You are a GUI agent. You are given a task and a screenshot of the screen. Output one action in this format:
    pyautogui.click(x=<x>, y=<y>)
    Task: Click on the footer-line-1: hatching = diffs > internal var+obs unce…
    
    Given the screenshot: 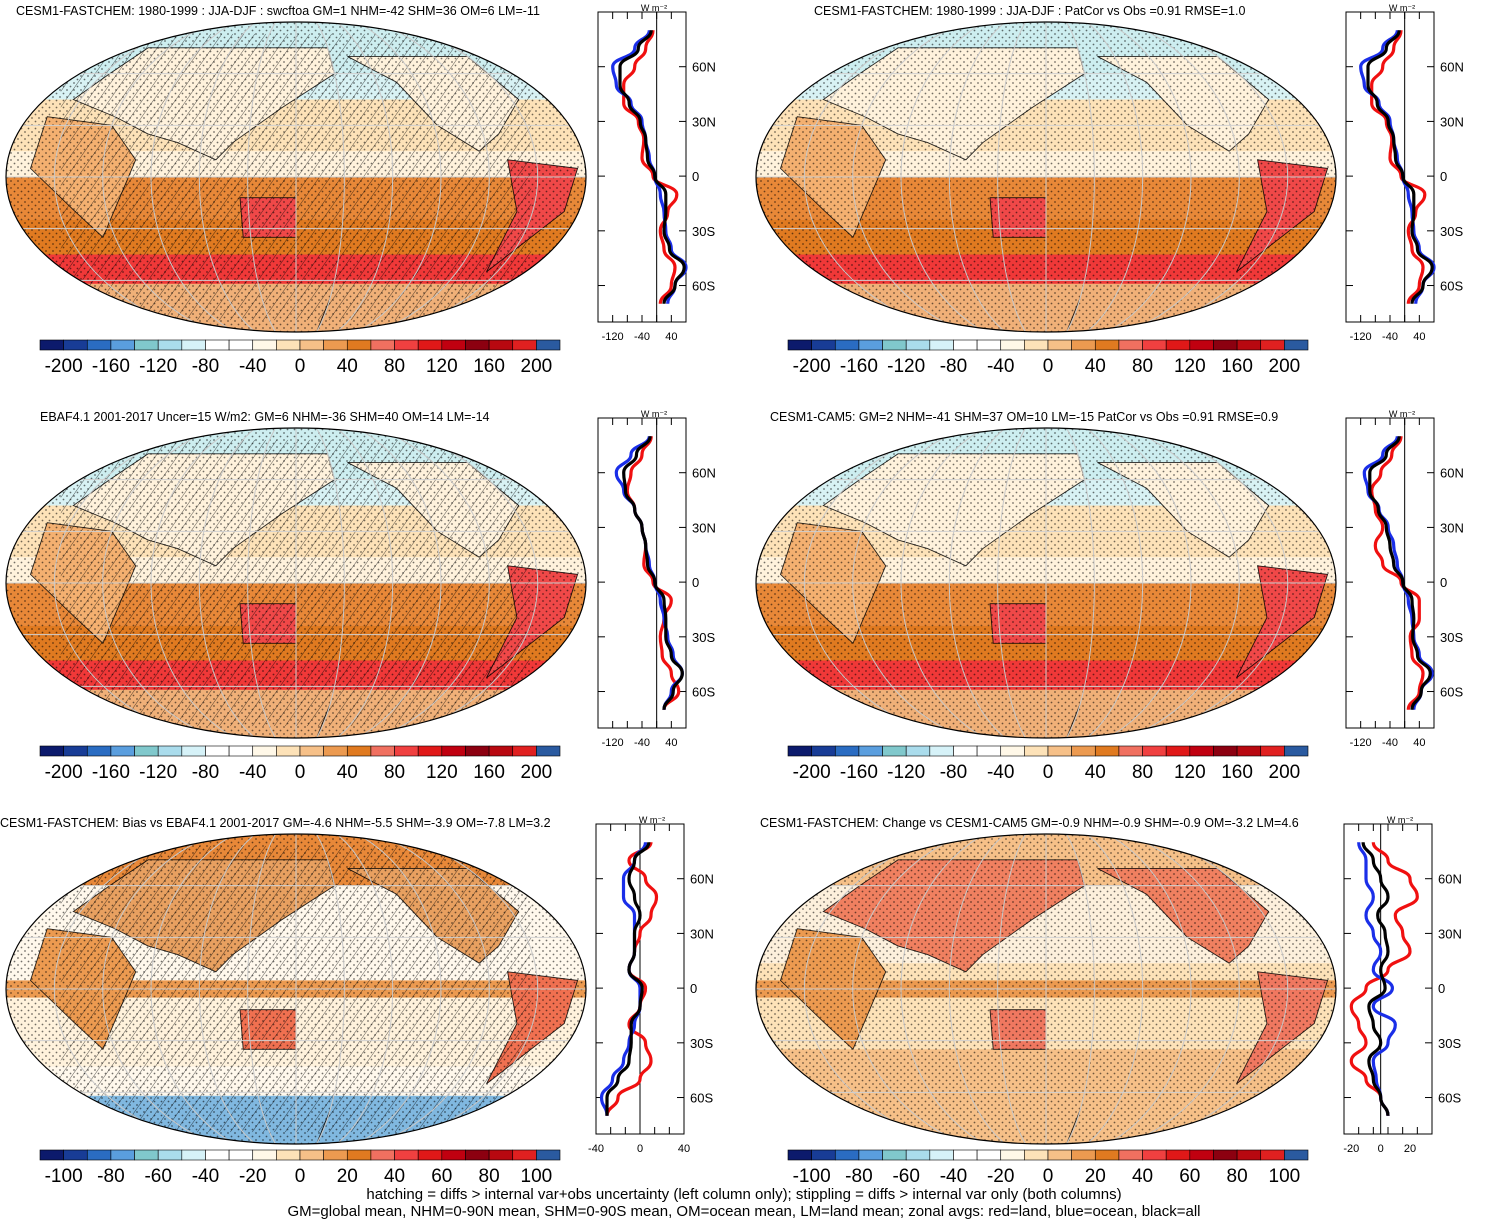 What is the action you would take?
    pyautogui.click(x=744, y=1194)
    